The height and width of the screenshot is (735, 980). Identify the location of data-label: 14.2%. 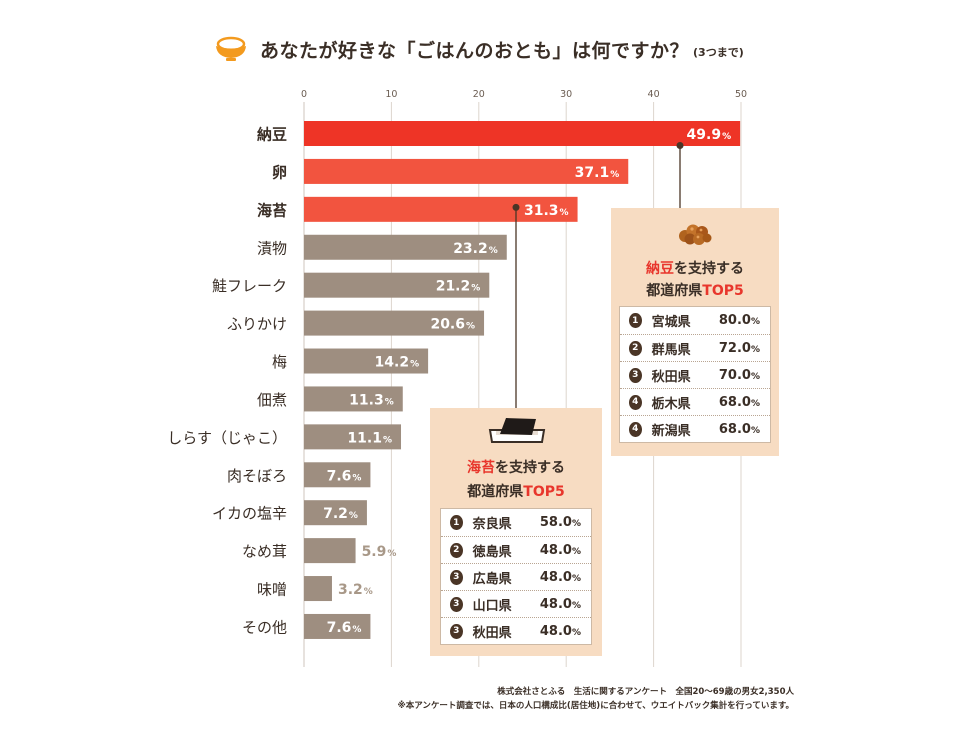
(397, 363).